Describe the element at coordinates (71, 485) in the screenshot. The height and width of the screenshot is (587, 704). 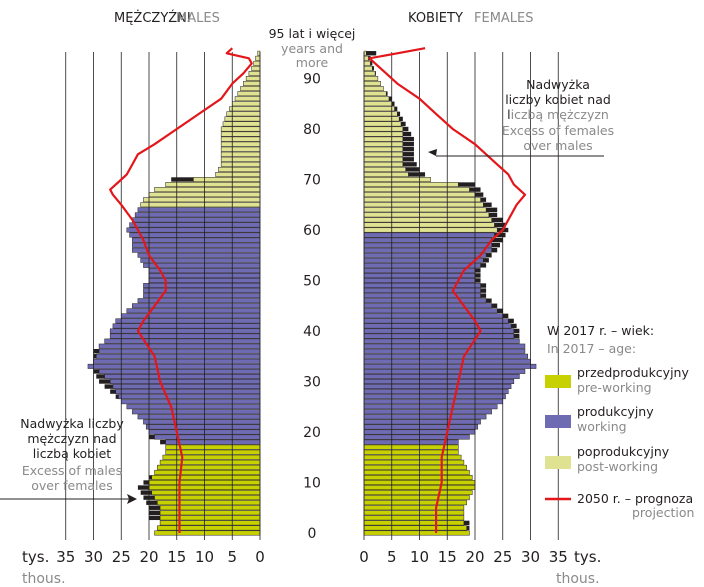
I see `excess-males-en-2: over females` at that location.